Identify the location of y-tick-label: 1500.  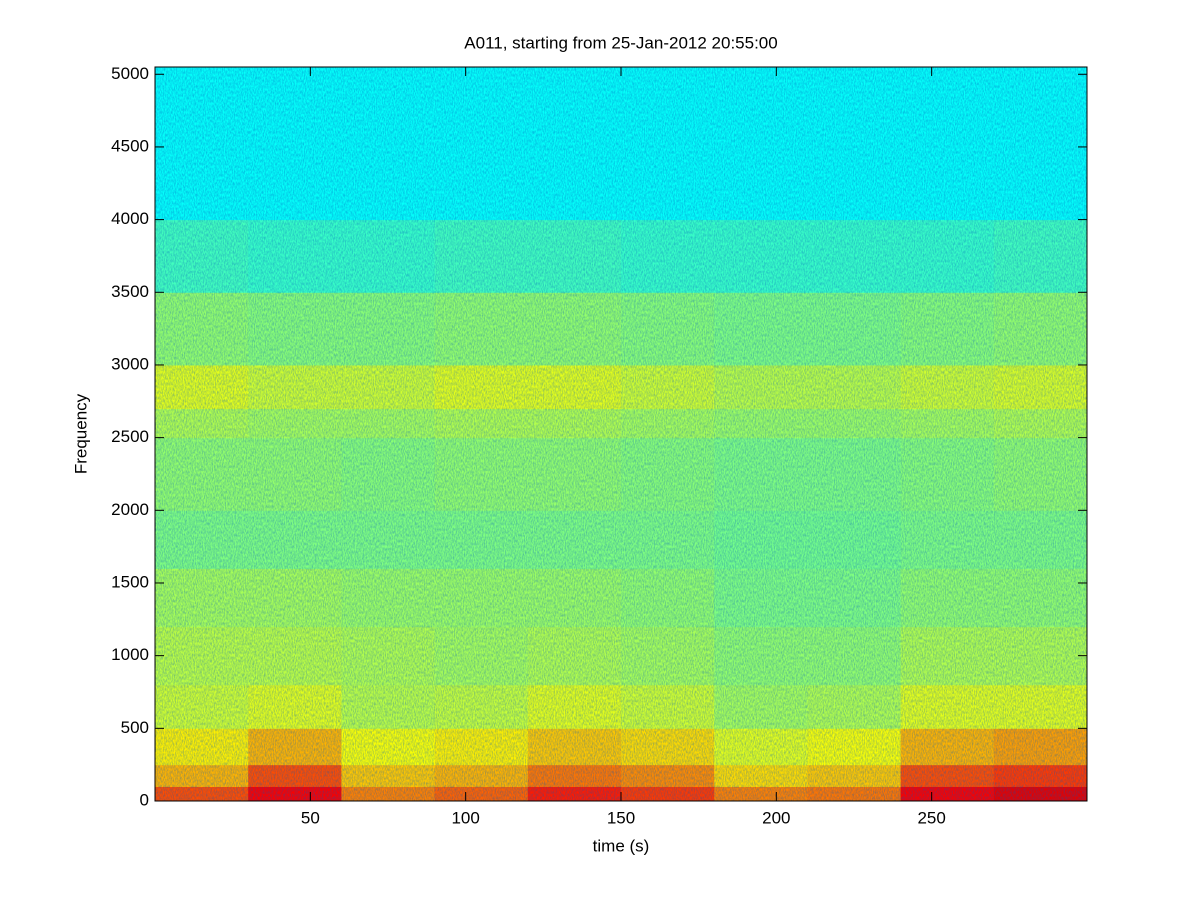
(130, 581).